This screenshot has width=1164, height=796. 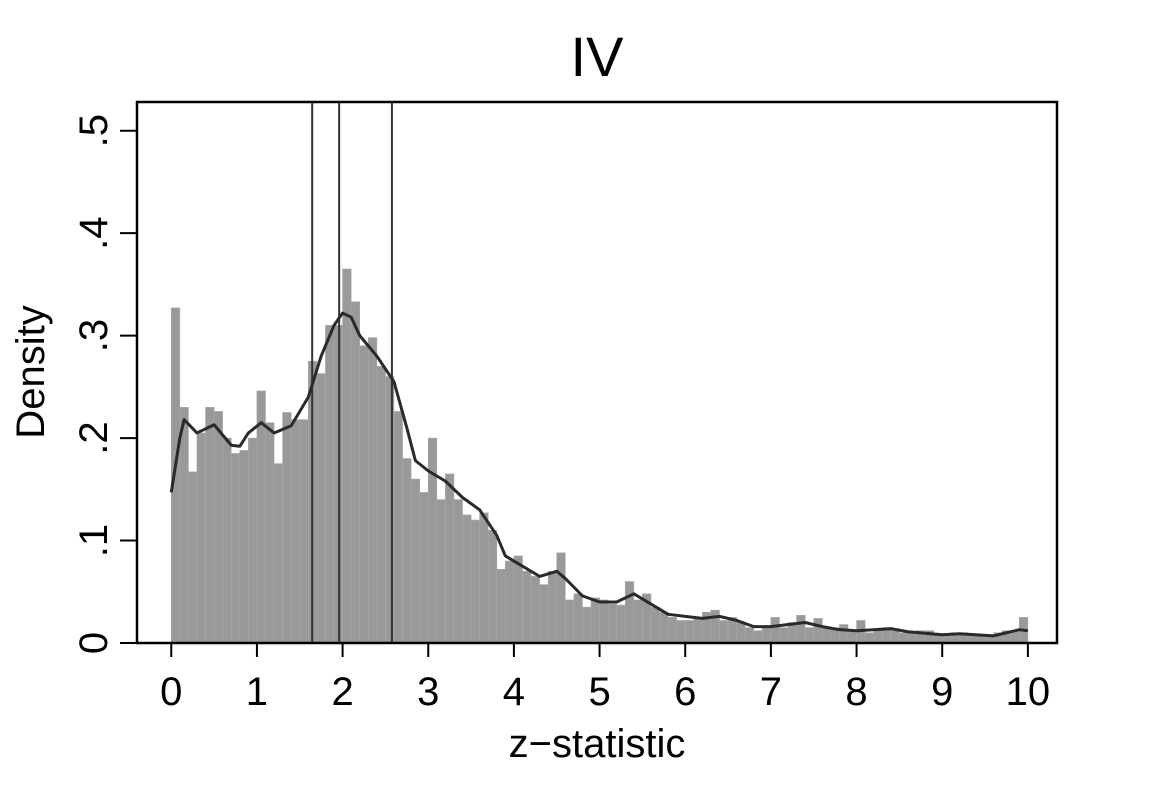 I want to click on x-tick-label: 0, so click(x=171, y=692).